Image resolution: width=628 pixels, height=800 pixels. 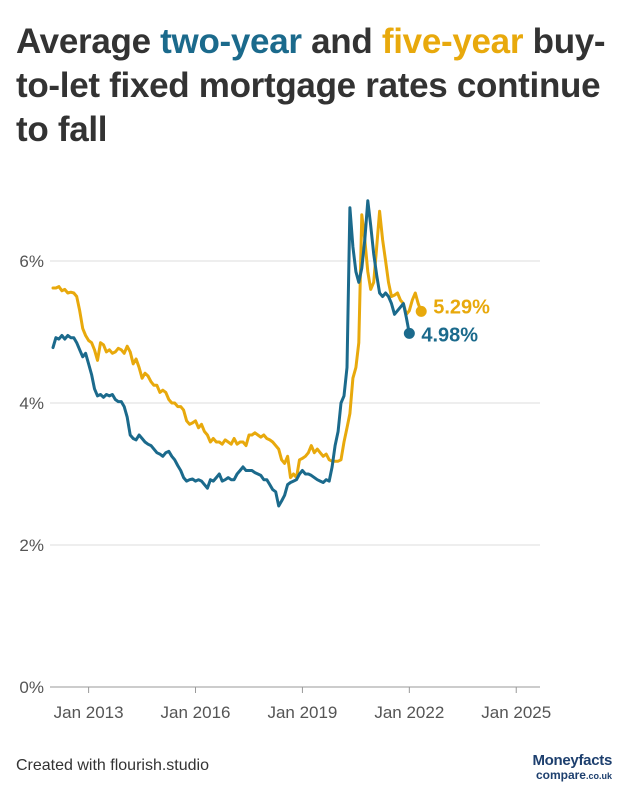 I want to click on logo-suffix: .co.uk, so click(x=598, y=776).